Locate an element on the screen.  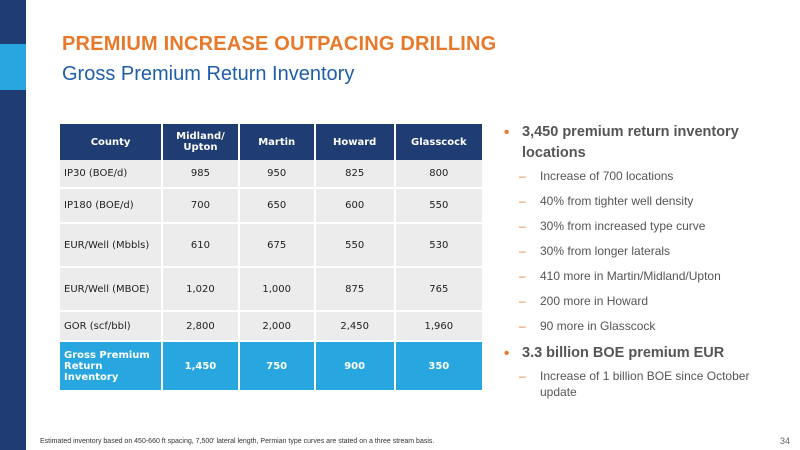
table-row: EUR/Well (Mbbls) 610 675 550 530 is located at coordinates (271, 245).